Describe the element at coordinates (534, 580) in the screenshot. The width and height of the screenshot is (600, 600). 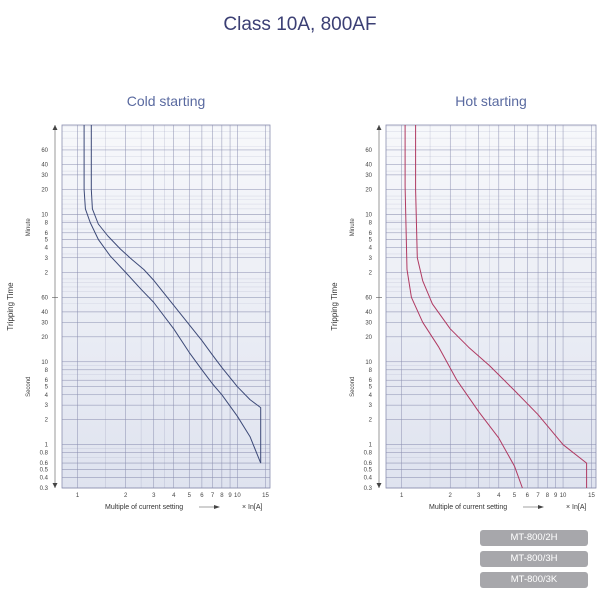
I see `model-button-mt-800-3k: MT-800/3K` at that location.